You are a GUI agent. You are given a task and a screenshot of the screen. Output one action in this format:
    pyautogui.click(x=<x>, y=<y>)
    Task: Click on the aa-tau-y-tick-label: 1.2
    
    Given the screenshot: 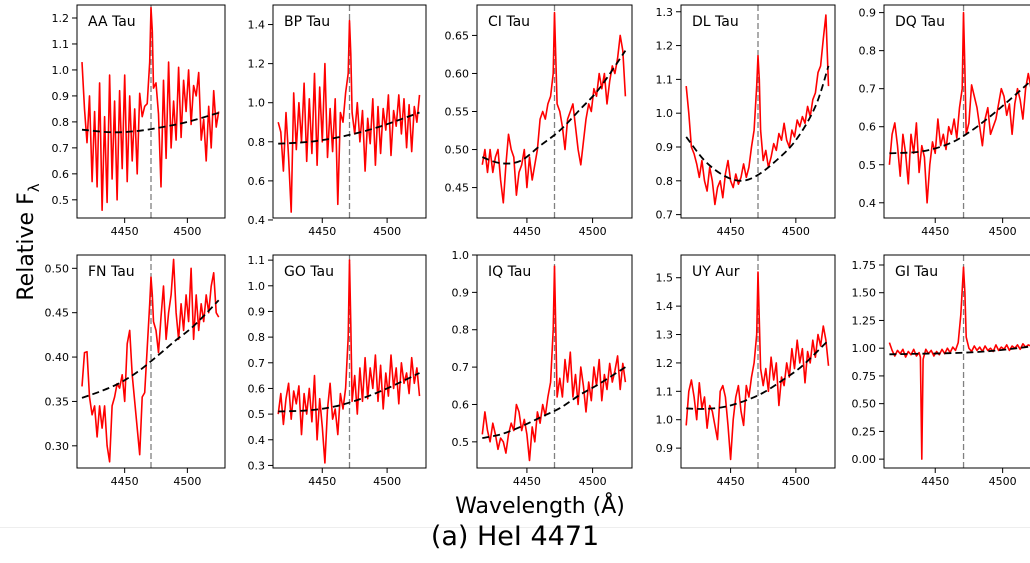 What is the action you would take?
    pyautogui.click(x=61, y=18)
    